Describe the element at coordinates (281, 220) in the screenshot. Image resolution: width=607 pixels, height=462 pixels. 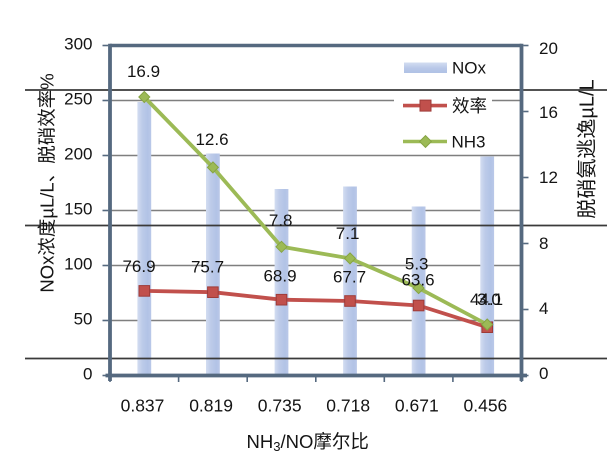
I see `svg-text: 7.8` at that location.